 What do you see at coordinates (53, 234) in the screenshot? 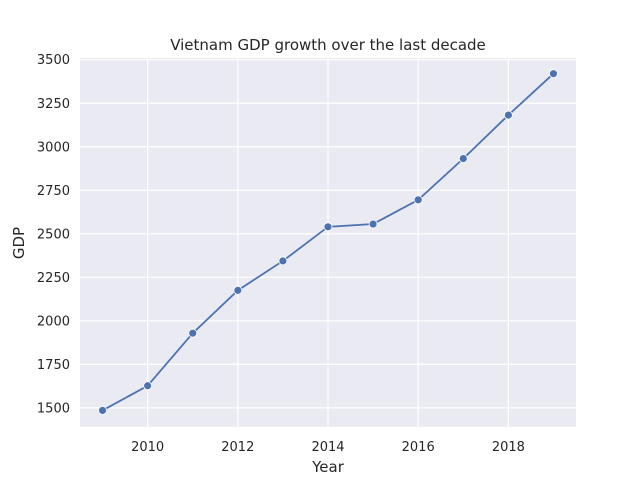
I see `y-tick-label: 2500` at bounding box center [53, 234].